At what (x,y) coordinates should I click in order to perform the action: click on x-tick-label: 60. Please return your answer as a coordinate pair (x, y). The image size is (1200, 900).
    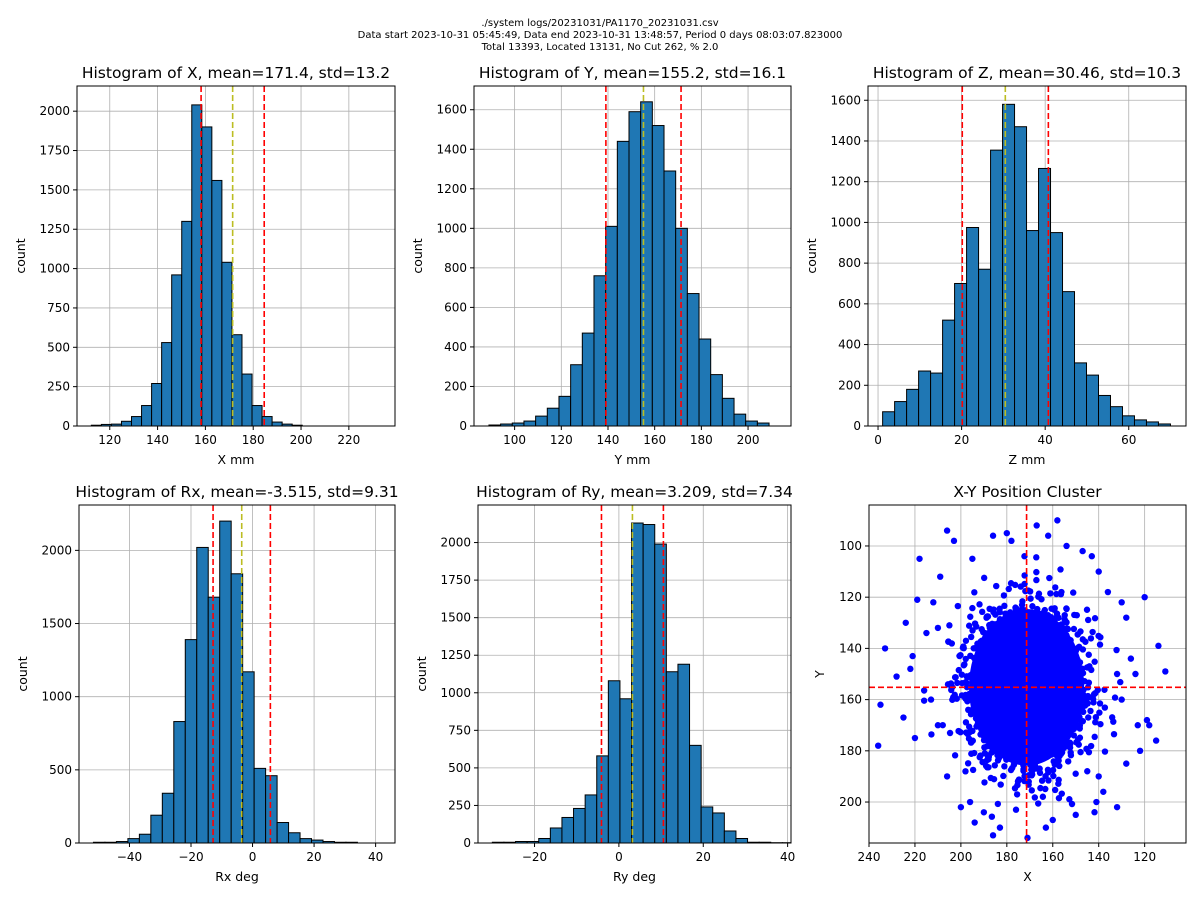
    Looking at the image, I should click on (1128, 440).